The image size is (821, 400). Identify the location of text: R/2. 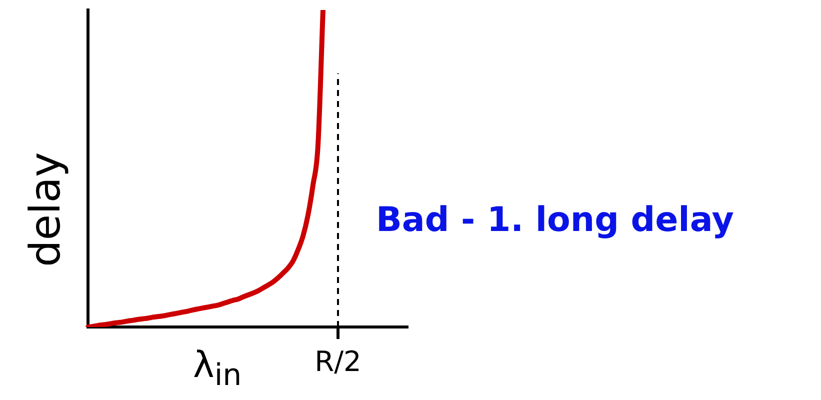
(338, 361).